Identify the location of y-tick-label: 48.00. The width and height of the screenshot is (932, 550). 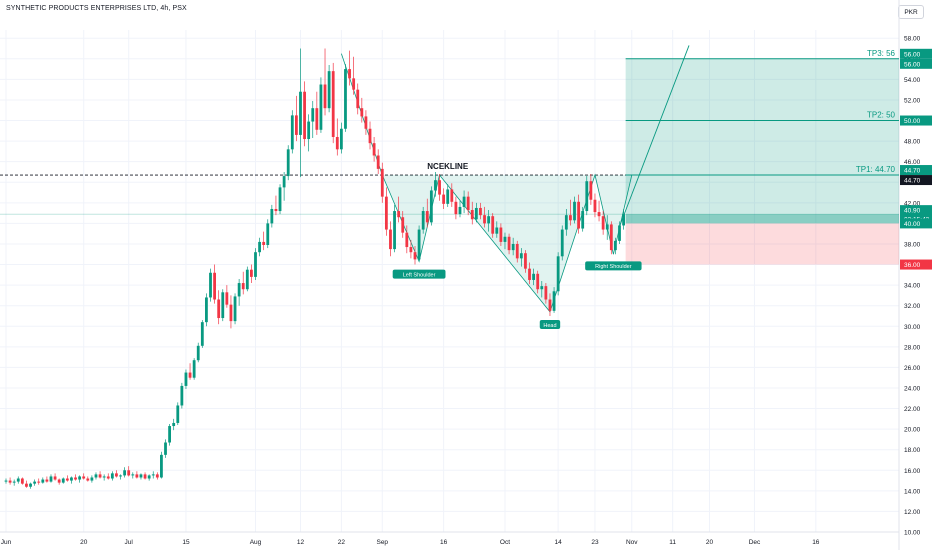
(912, 142).